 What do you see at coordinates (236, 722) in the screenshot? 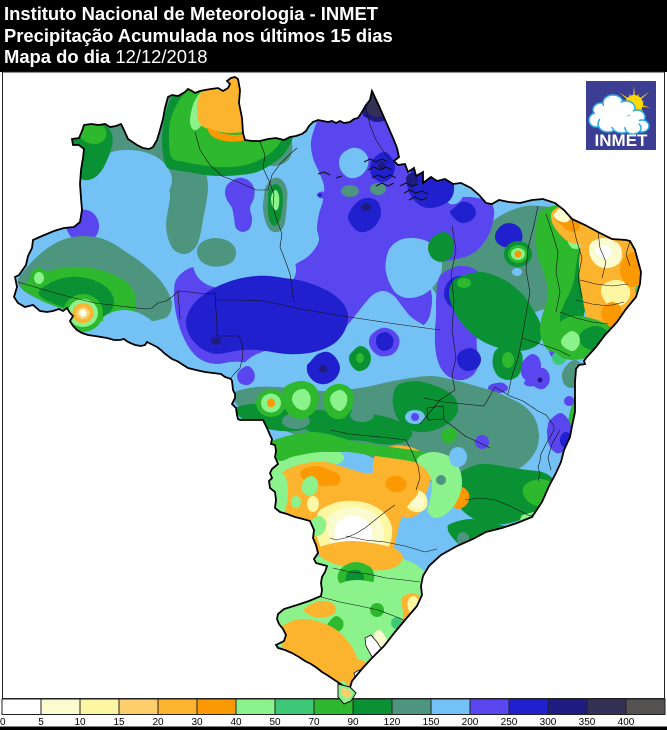
I see `svg-text: 40` at bounding box center [236, 722].